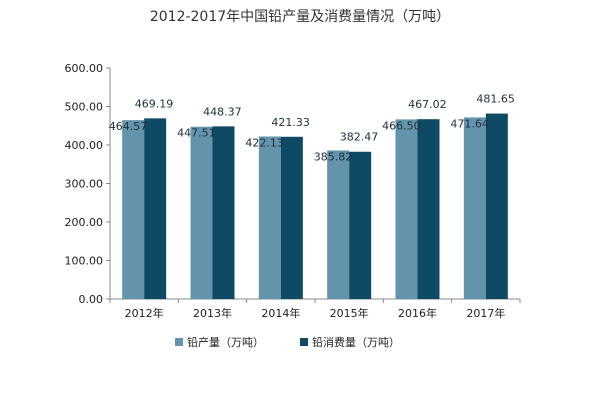 The image size is (600, 400). Describe the element at coordinates (84, 107) in the screenshot. I see `y-tick-label: 500.00` at that location.